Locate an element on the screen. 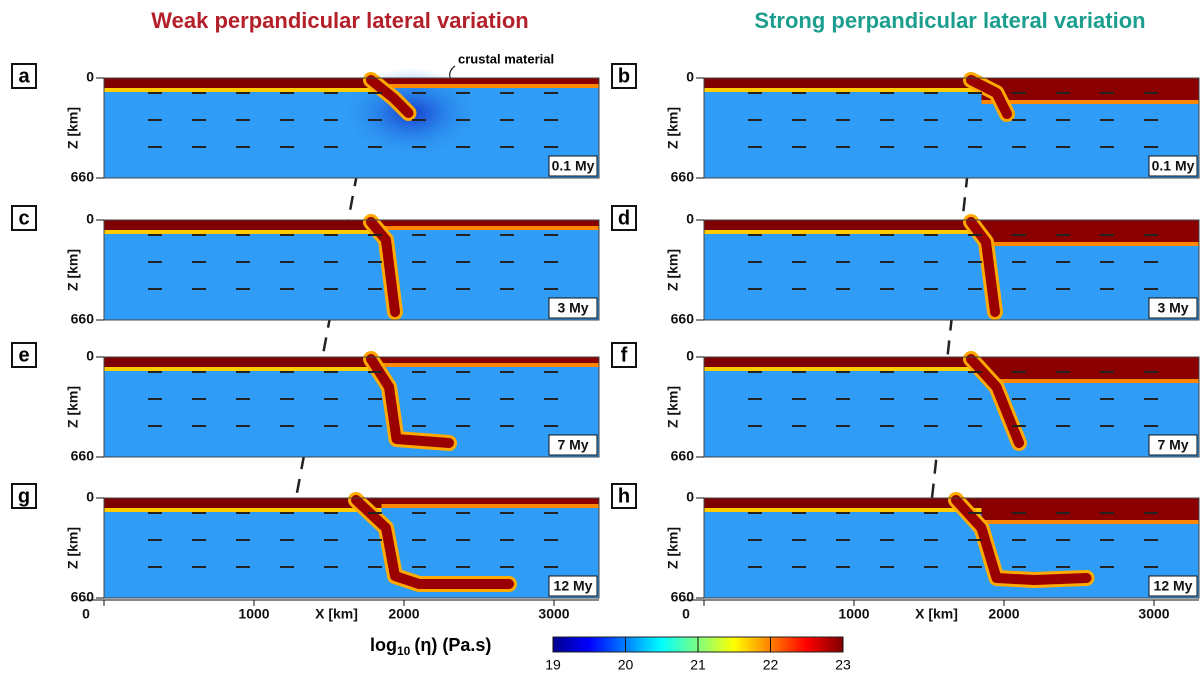  panel: f 7 My 0 660 Z [km] is located at coordinates (905, 403).